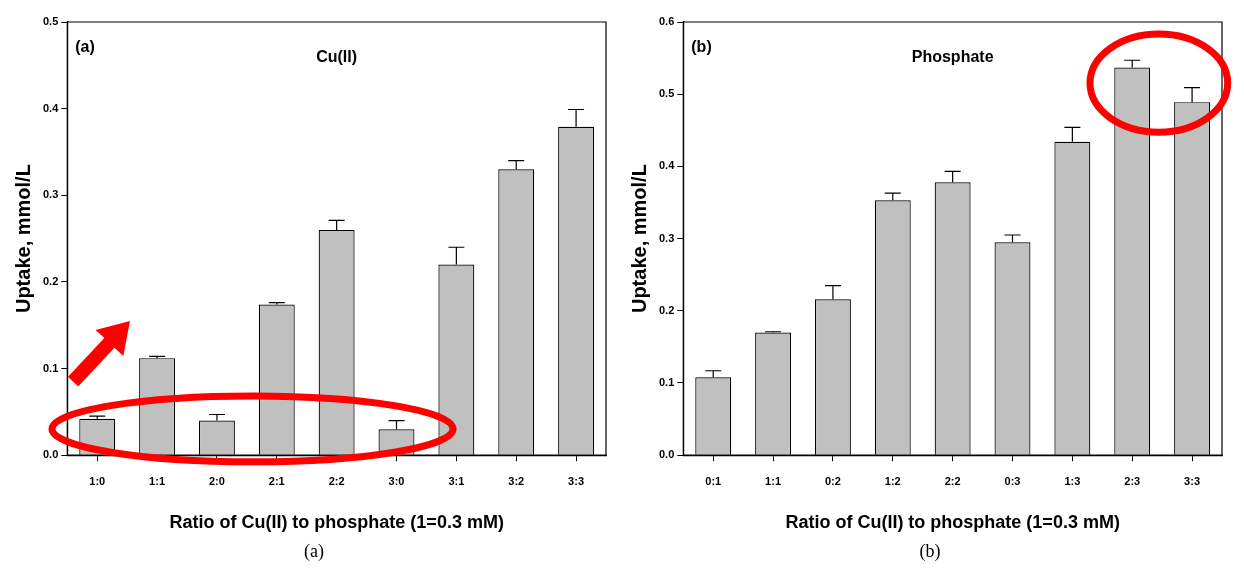 Image resolution: width=1244 pixels, height=580 pixels. What do you see at coordinates (314, 551) in the screenshot?
I see `text: (a)` at bounding box center [314, 551].